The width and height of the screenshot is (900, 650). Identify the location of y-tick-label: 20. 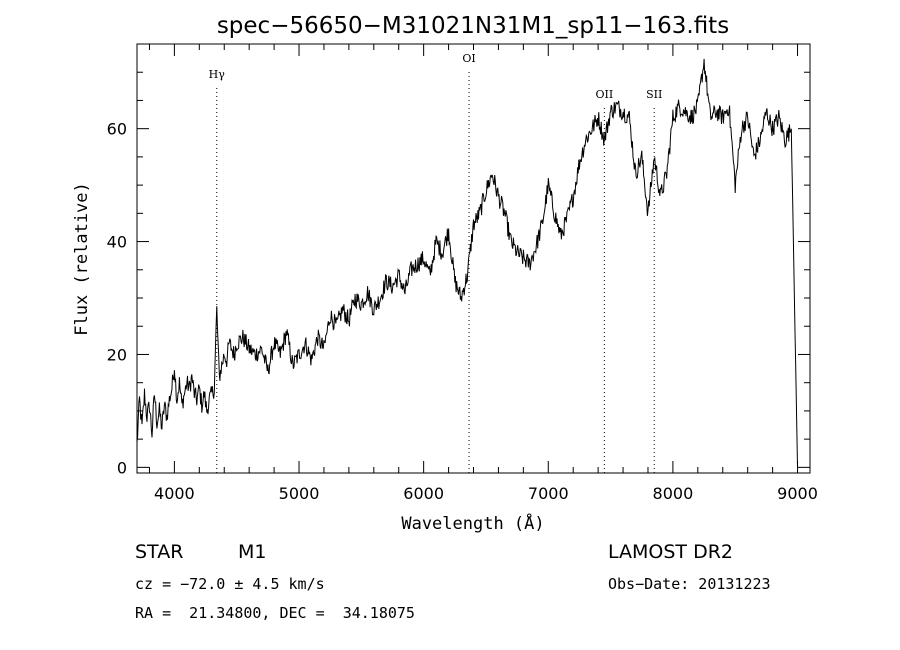
(117, 354).